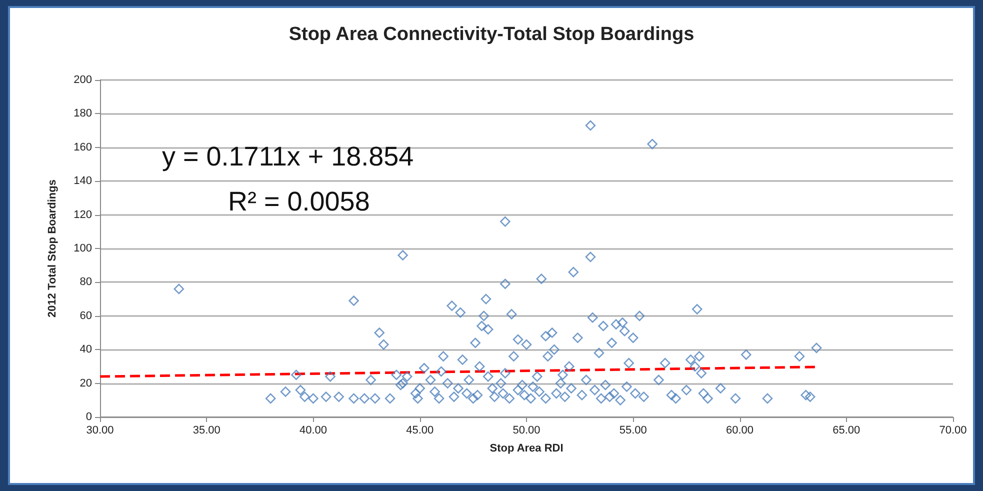  I want to click on y-tick-label: 60, so click(86, 316).